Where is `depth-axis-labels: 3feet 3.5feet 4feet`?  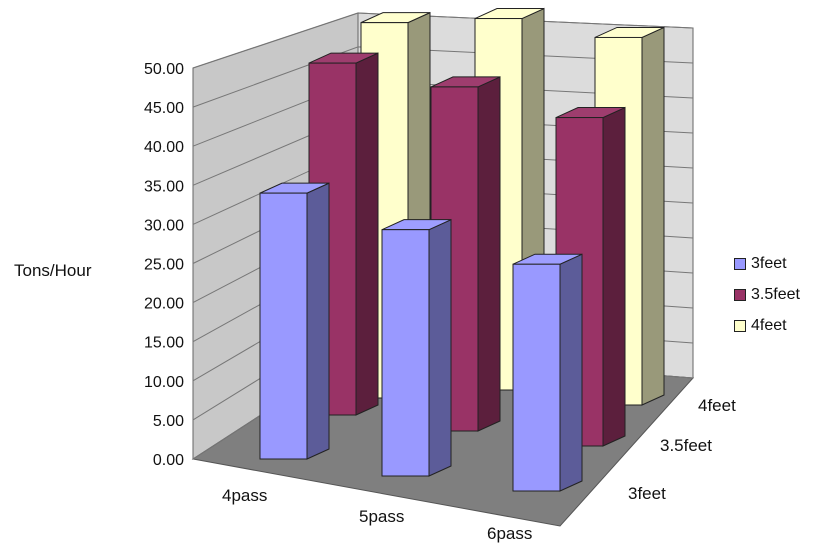 depth-axis-labels: 3feet 3.5feet 4feet is located at coordinates (682, 449).